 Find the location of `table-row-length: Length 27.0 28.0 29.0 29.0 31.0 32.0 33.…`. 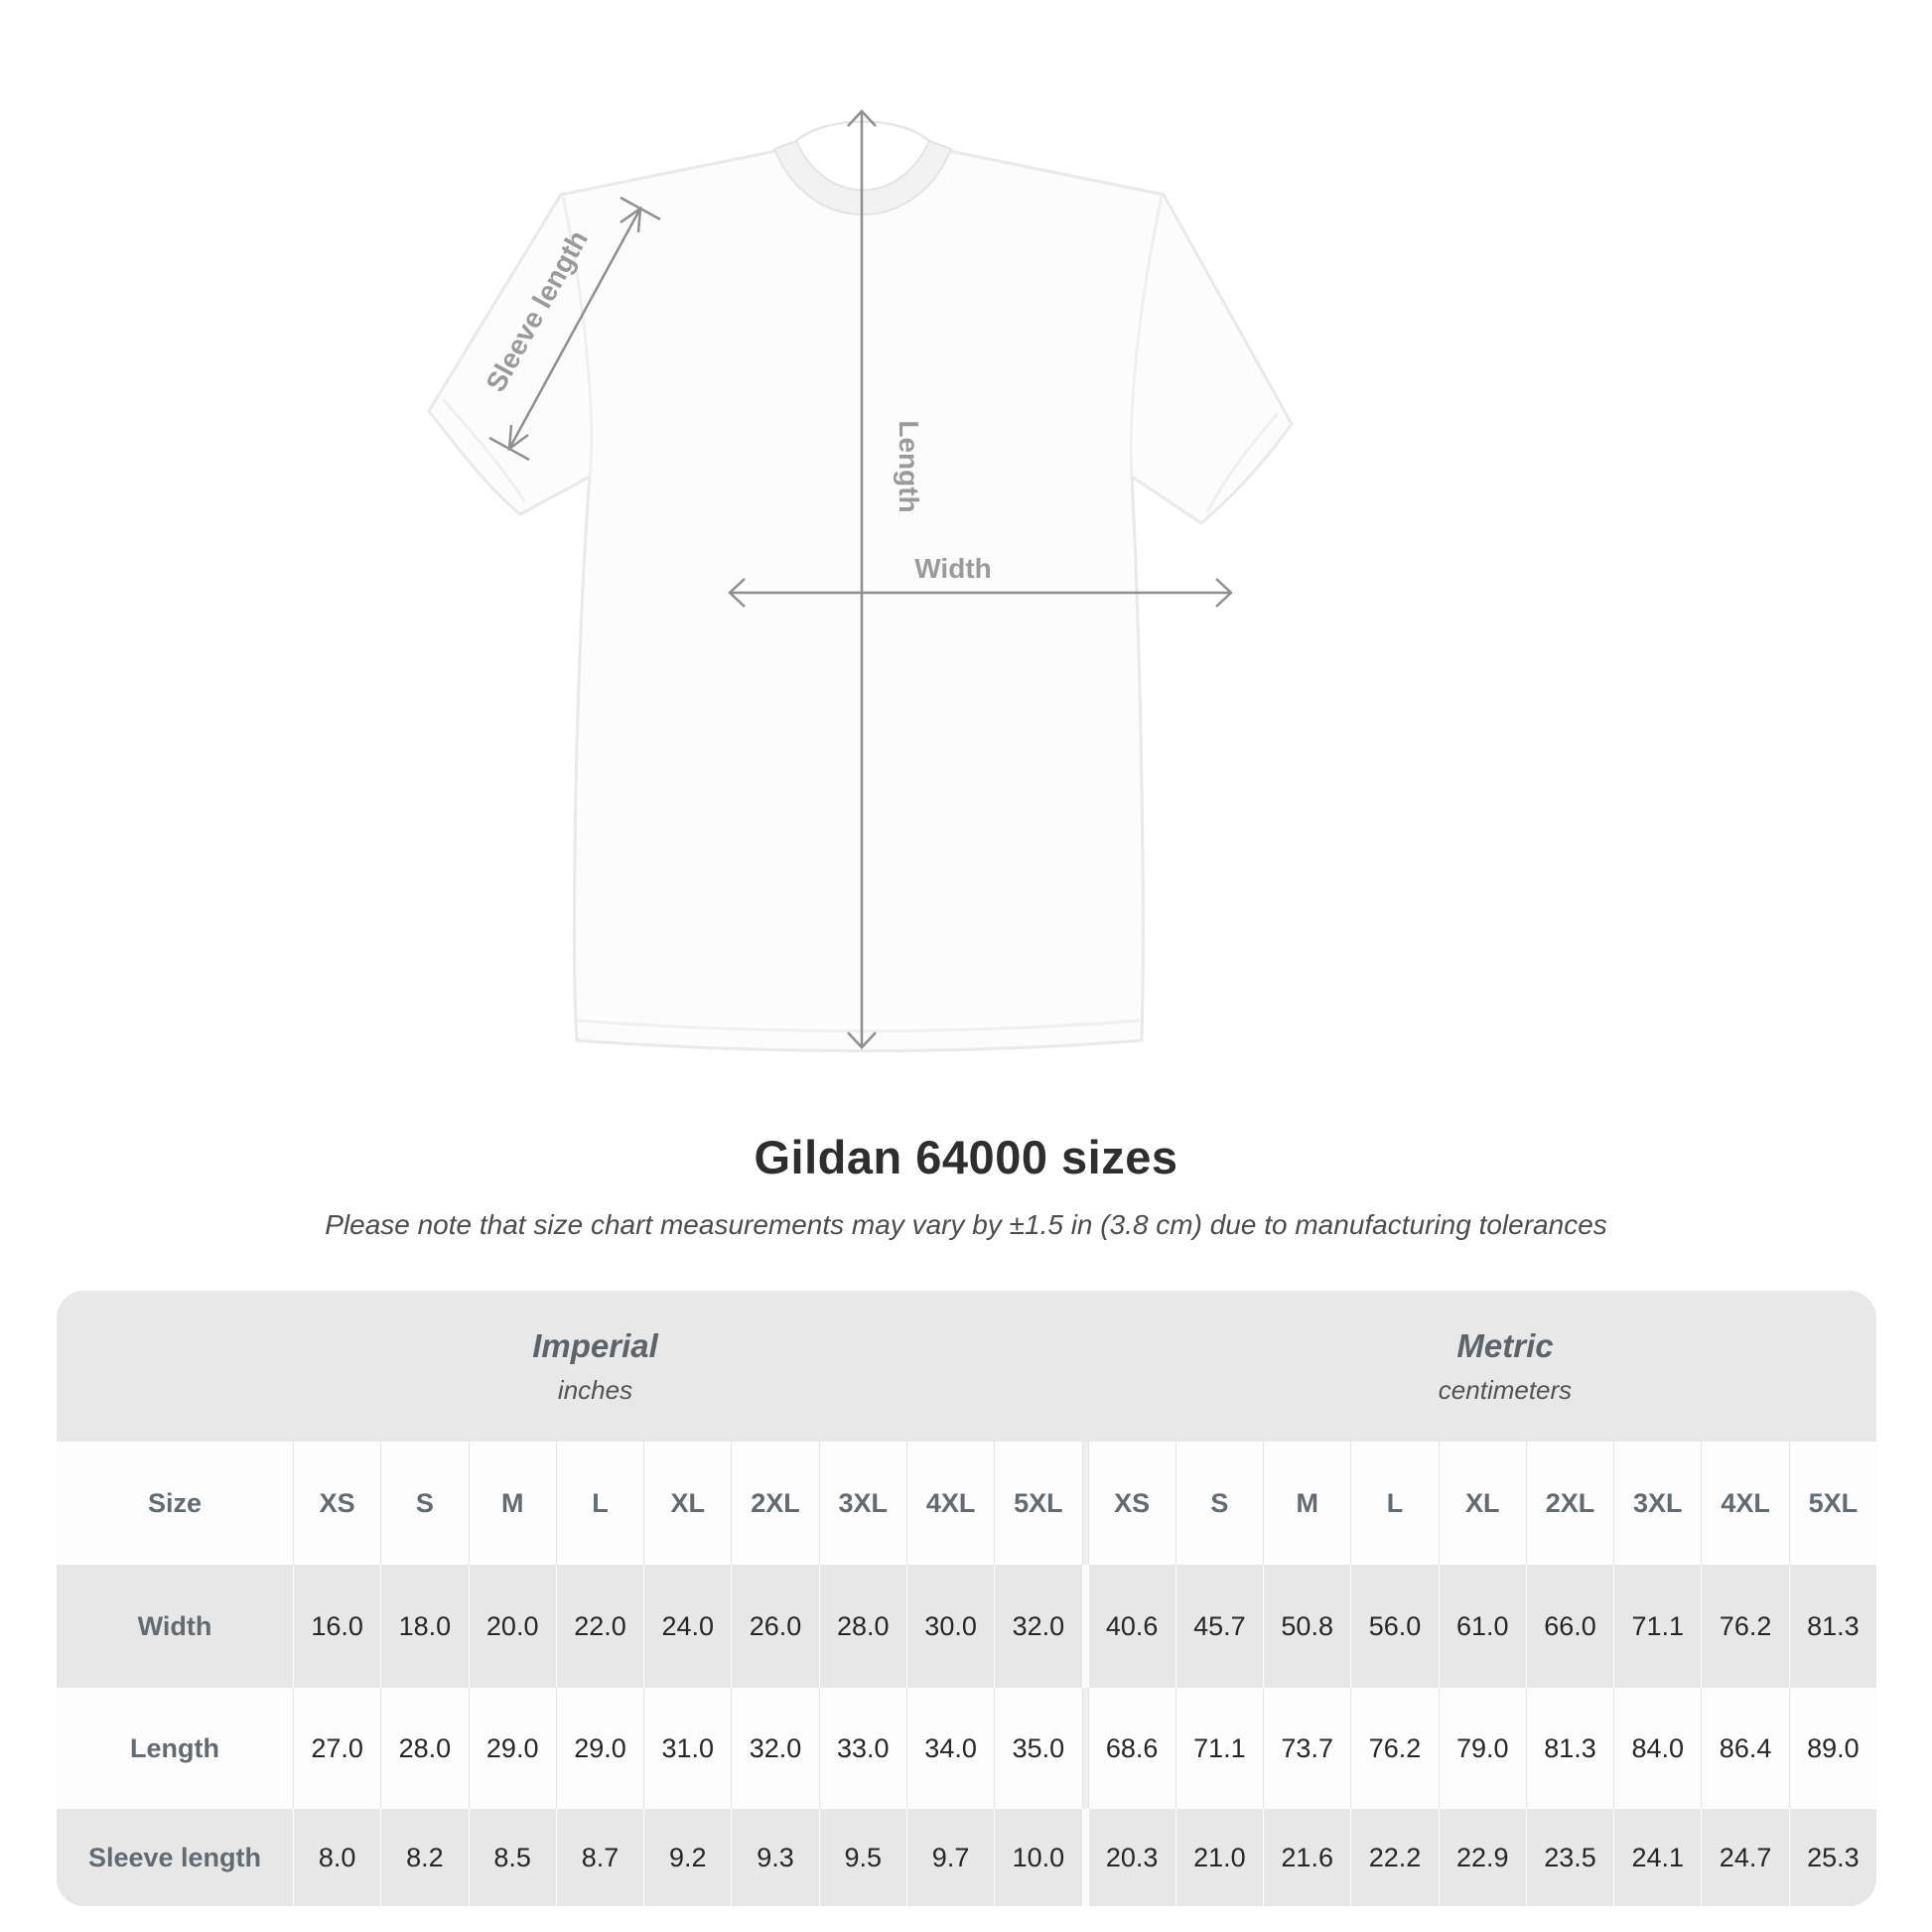

table-row-length: Length 27.0 28.0 29.0 29.0 31.0 32.0 33.… is located at coordinates (967, 1748).